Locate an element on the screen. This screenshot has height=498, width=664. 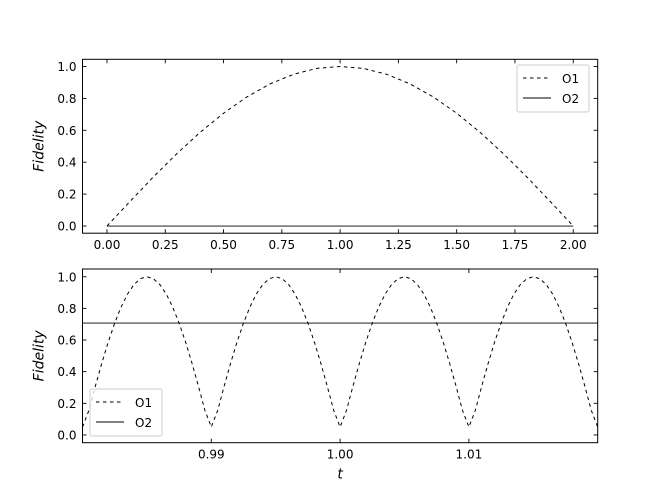
x-tick-label: 0.75 is located at coordinates (281, 245).